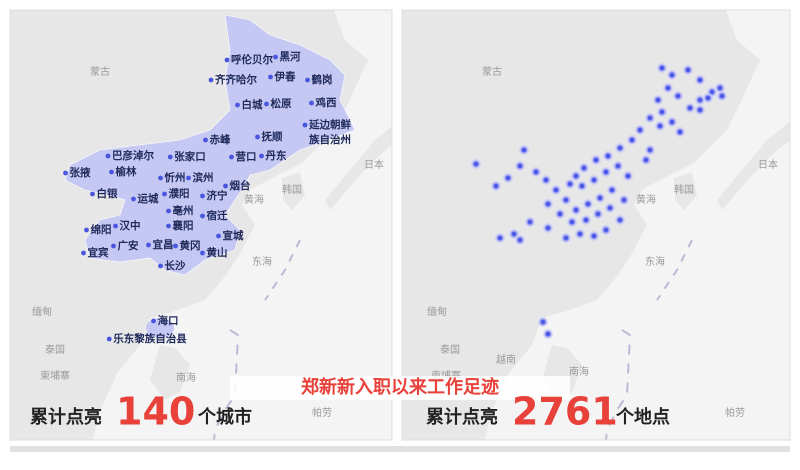  What do you see at coordinates (163, 244) in the screenshot?
I see `city-label: 宜昌` at bounding box center [163, 244].